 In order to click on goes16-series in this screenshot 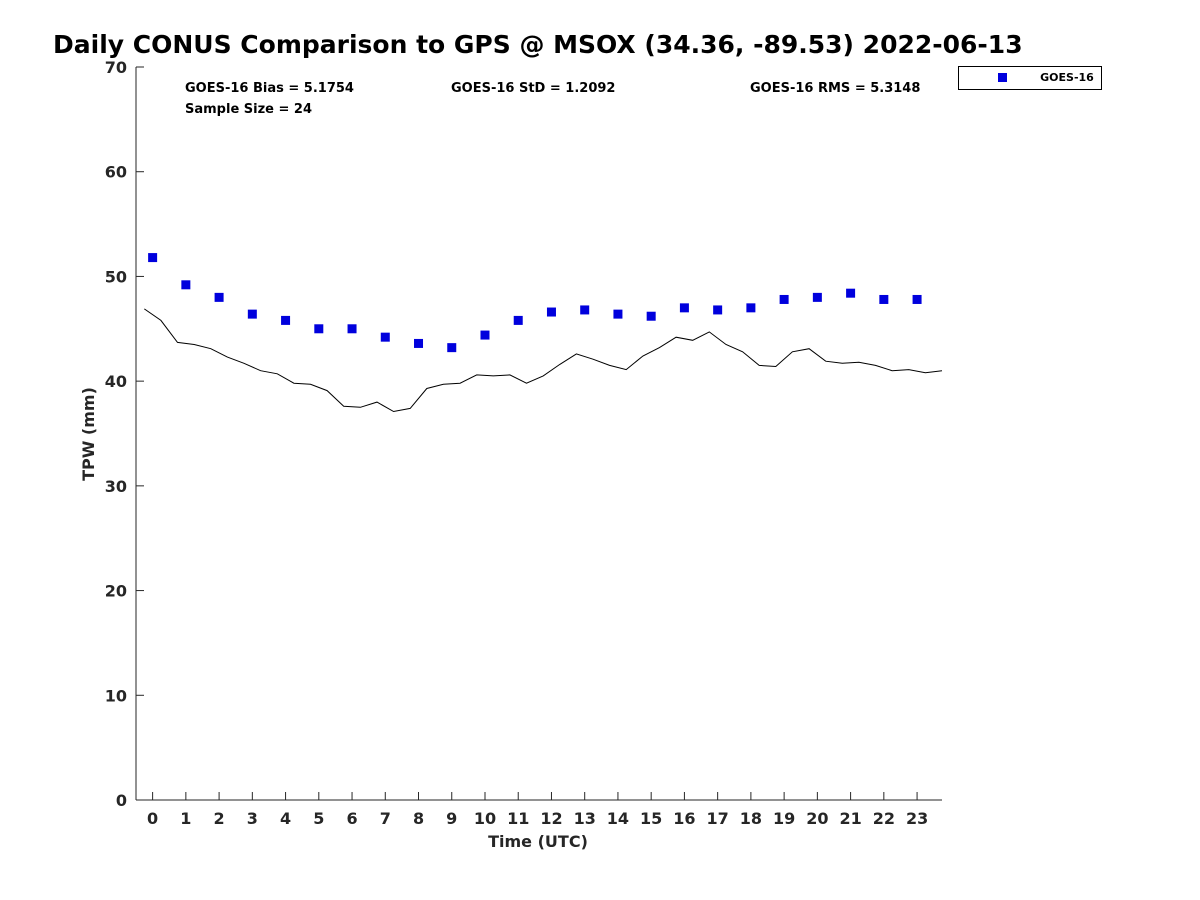, I will do `click(535, 303)`.